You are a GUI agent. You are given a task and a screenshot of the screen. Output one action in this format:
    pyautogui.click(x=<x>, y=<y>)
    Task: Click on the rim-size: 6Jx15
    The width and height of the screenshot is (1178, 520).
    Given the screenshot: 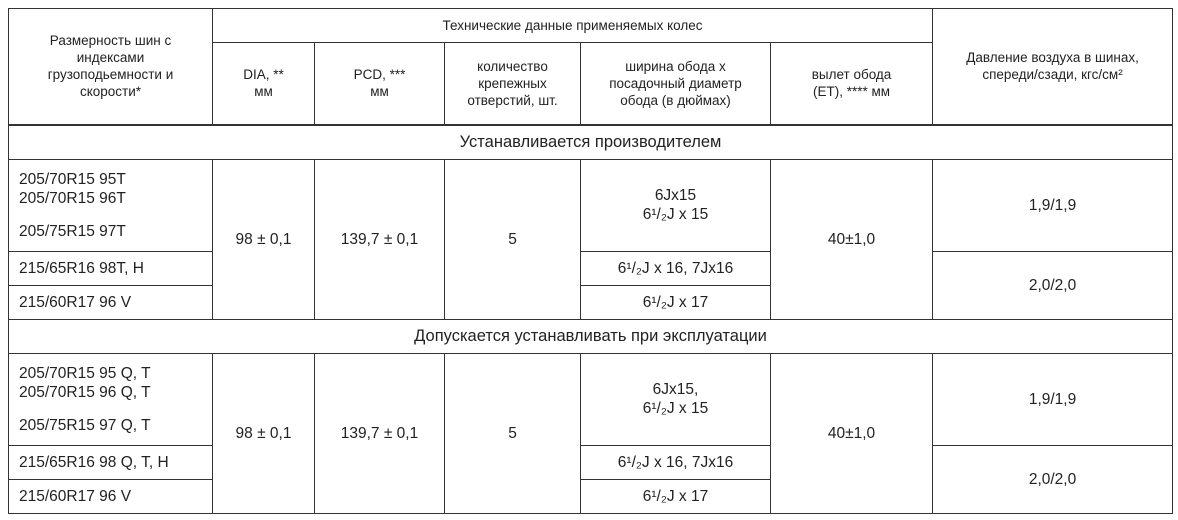 What is the action you would take?
    pyautogui.click(x=675, y=195)
    